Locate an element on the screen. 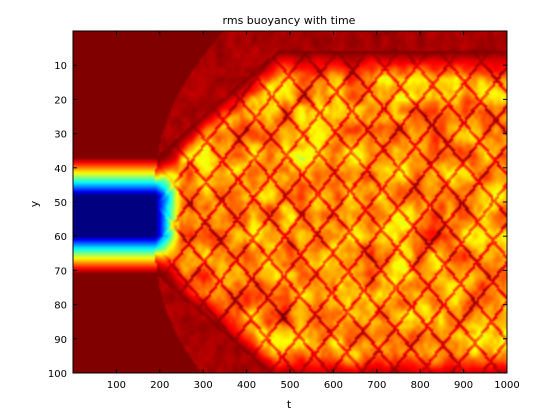 This screenshot has height=420, width=560. y-tick-label: 30 is located at coordinates (60, 135).